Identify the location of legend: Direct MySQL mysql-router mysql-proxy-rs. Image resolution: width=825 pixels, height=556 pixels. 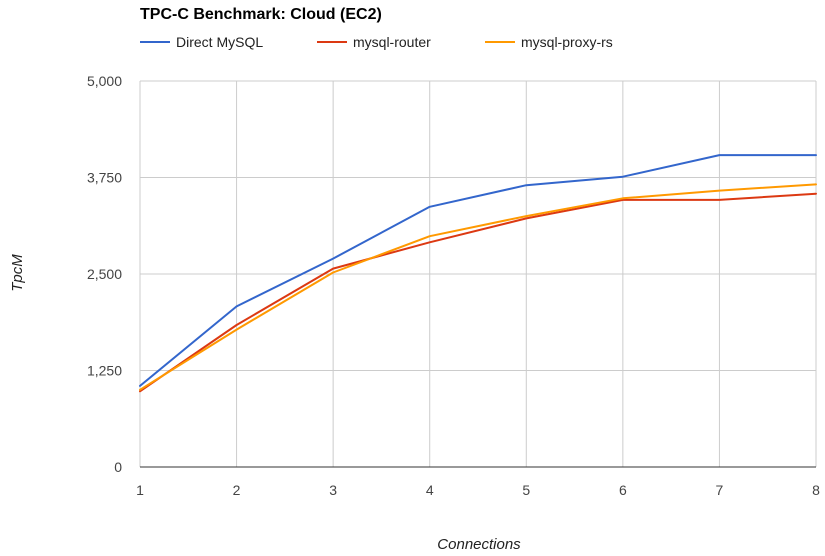
(376, 42).